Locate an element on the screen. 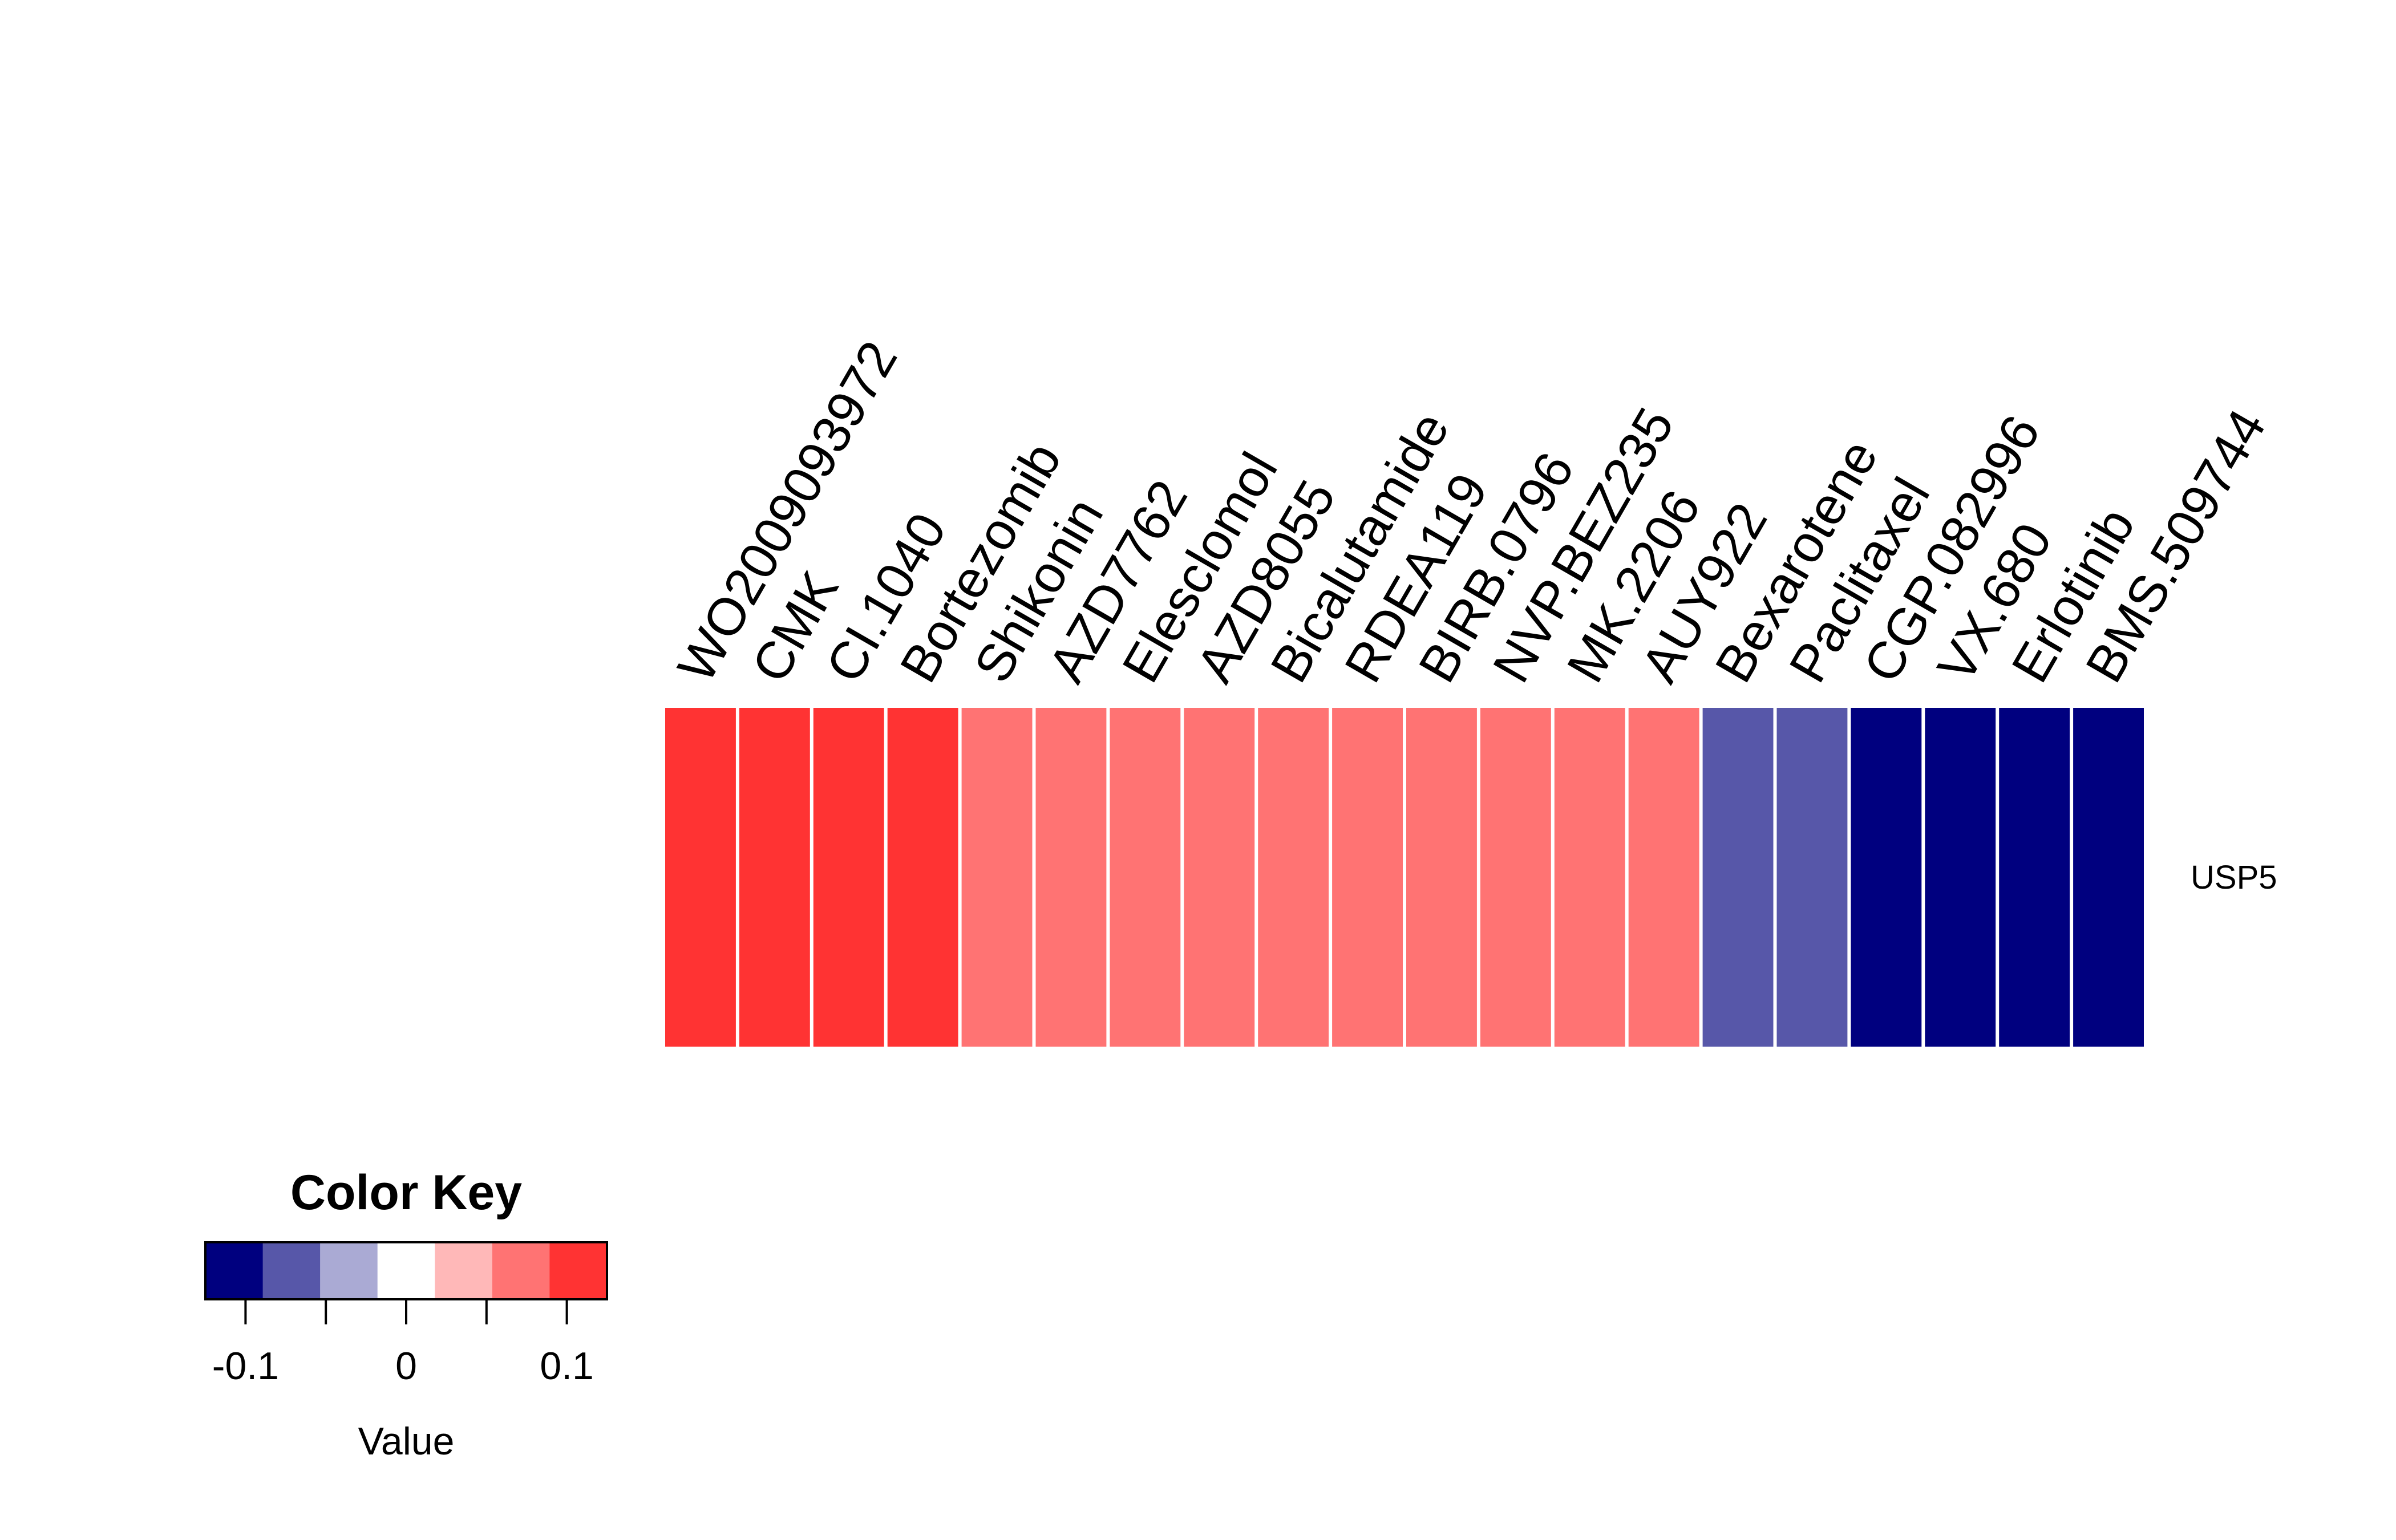 This screenshot has width=2396, height=1540. color-key-ticks: -0.1 0 0.1 is located at coordinates (403, 1343).